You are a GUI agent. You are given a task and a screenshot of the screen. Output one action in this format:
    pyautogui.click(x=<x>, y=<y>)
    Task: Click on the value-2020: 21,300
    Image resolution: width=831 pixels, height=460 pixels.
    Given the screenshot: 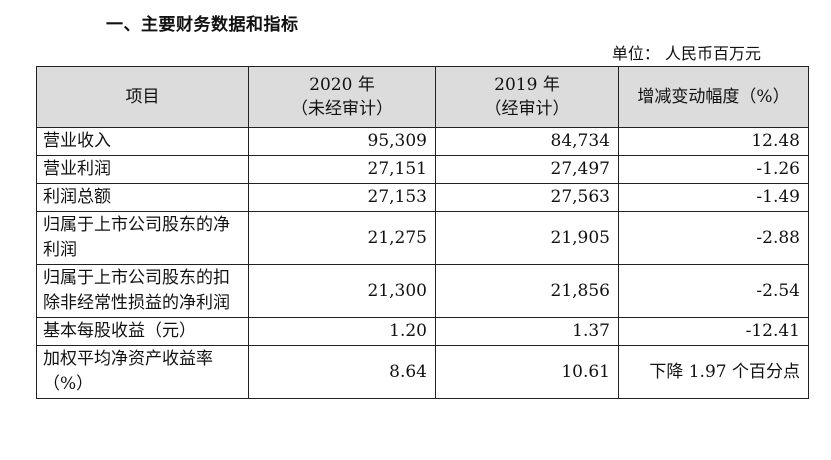 What is the action you would take?
    pyautogui.click(x=342, y=291)
    